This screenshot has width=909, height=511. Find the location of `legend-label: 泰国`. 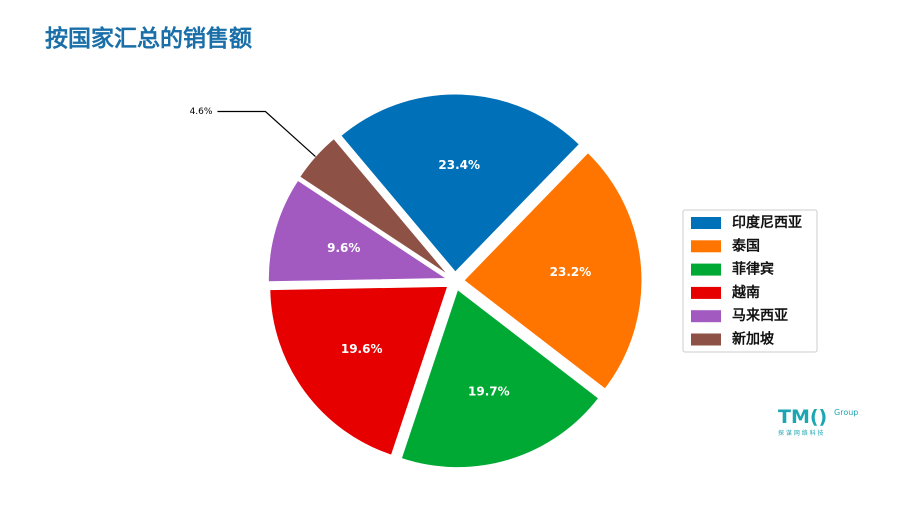

legend-label: 泰国 is located at coordinates (745, 245).